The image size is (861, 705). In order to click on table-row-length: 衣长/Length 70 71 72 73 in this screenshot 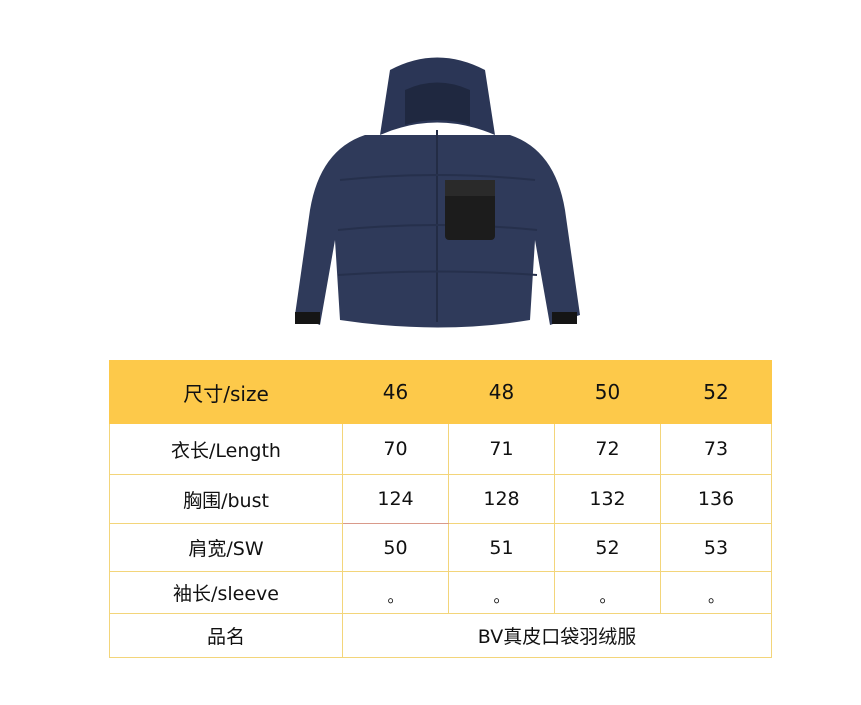, I will do `click(440, 449)`.